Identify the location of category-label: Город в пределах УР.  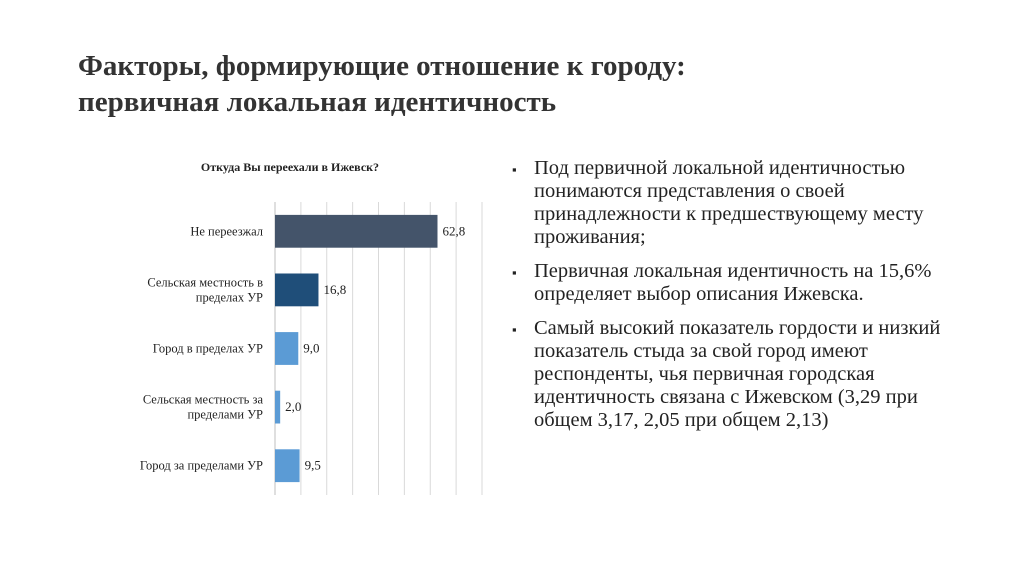
(208, 349).